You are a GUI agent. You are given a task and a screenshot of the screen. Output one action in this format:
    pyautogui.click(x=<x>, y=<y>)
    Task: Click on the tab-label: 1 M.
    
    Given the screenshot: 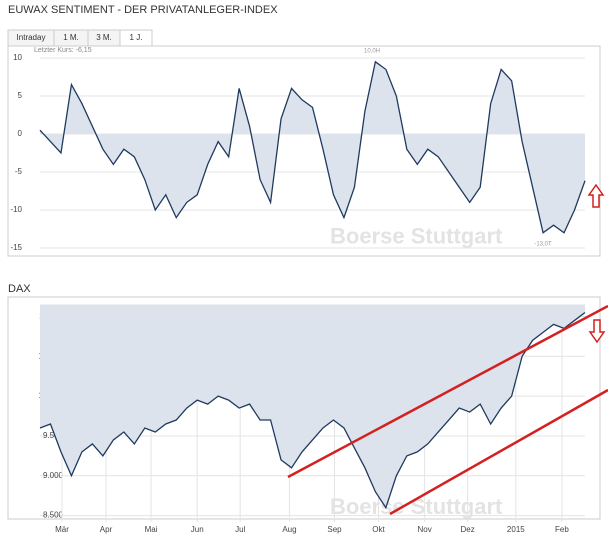 What is the action you would take?
    pyautogui.click(x=71, y=37)
    